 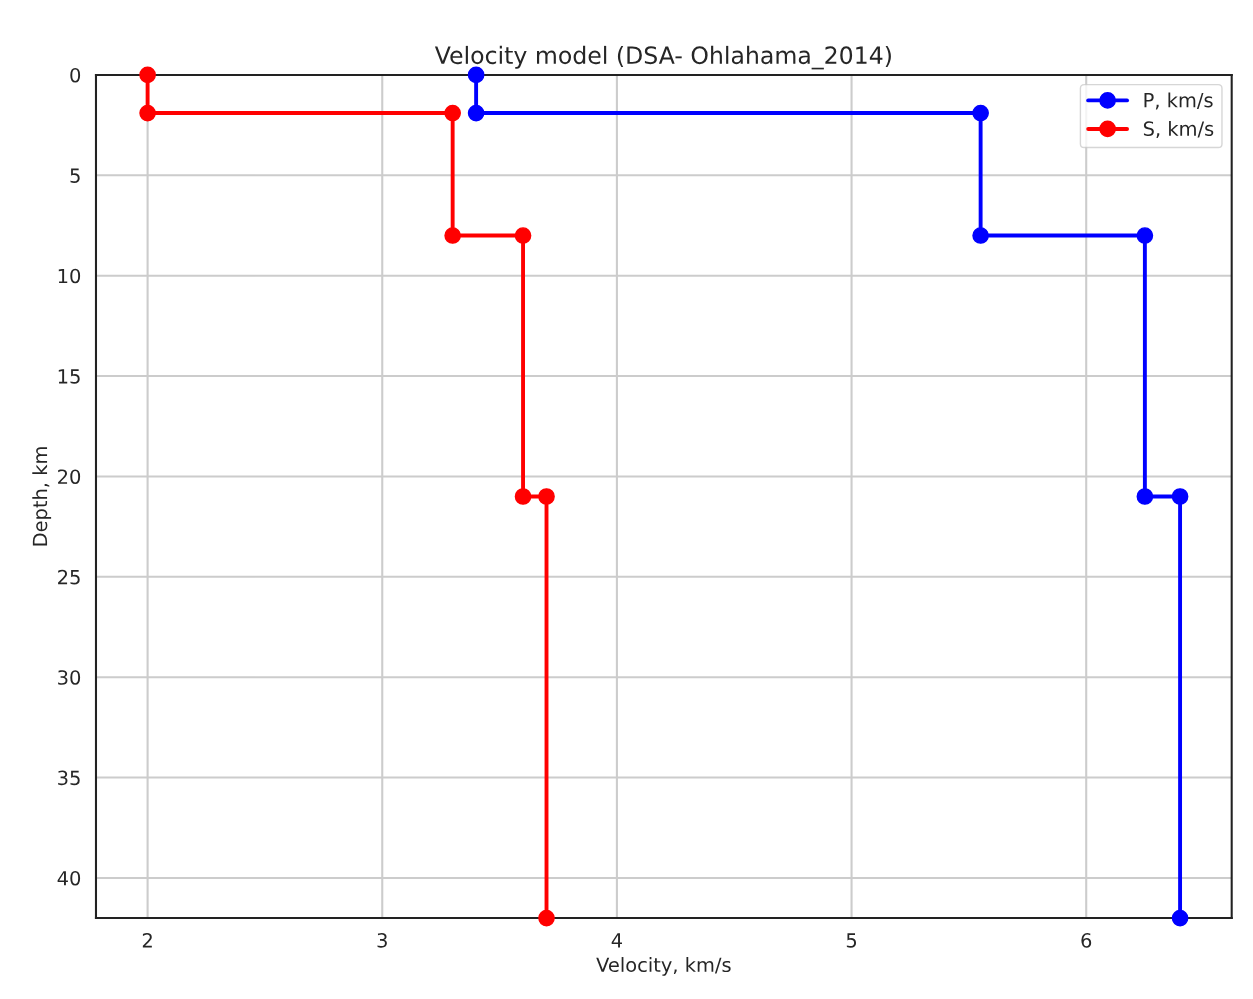 I want to click on y-tick-label: 20, so click(x=69, y=477).